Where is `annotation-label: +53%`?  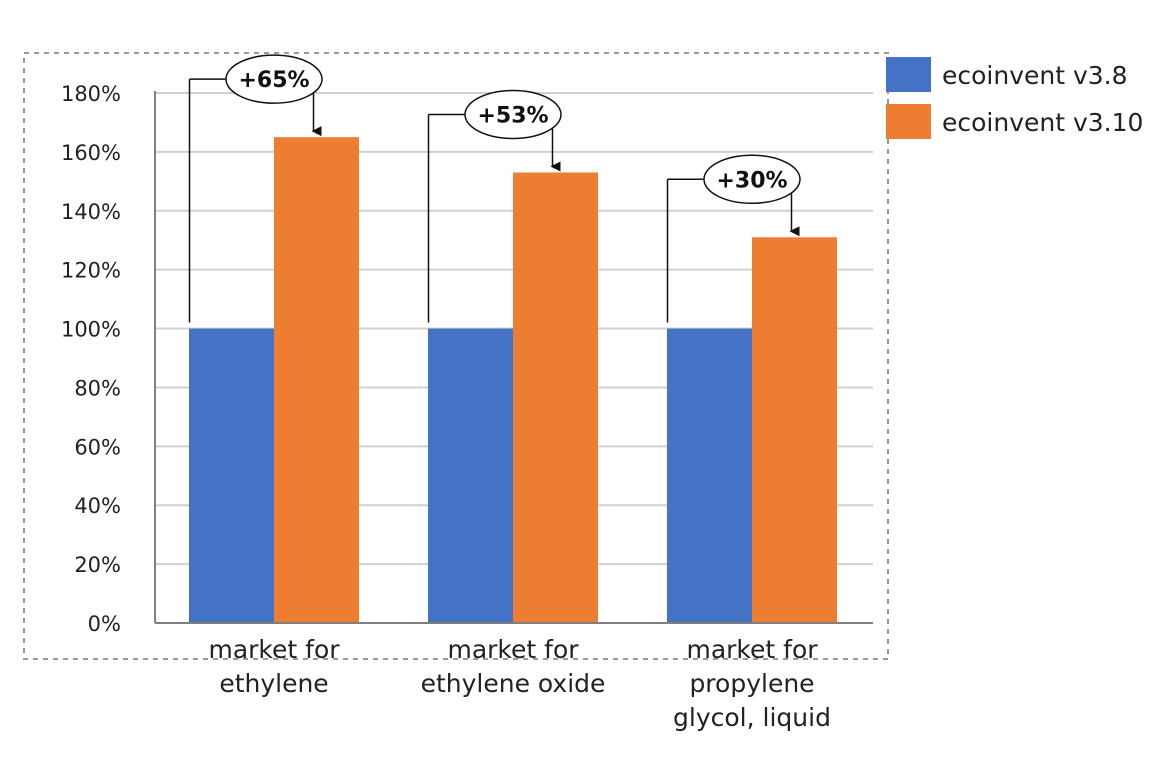
annotation-label: +53% is located at coordinates (512, 116).